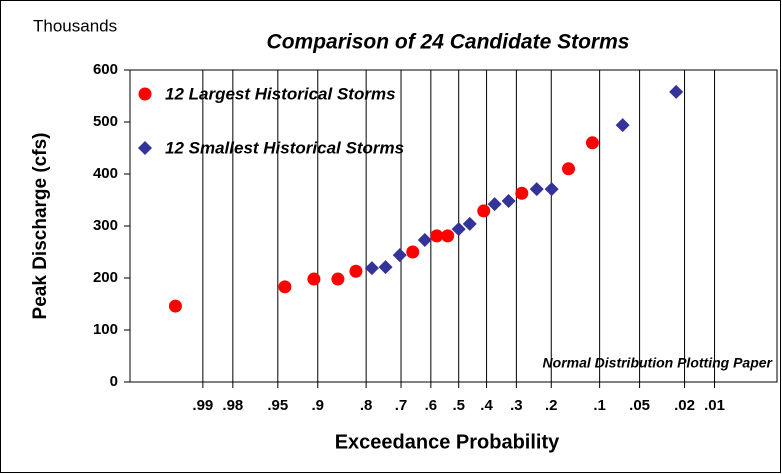  What do you see at coordinates (318, 405) in the screenshot?
I see `x-tick-label: .9` at bounding box center [318, 405].